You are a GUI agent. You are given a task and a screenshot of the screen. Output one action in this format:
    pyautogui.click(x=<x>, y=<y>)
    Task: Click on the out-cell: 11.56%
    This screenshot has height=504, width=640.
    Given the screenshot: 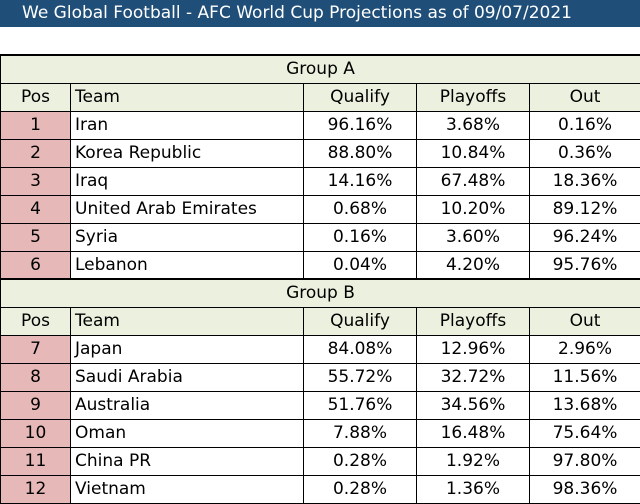 What is the action you would take?
    pyautogui.click(x=585, y=377)
    